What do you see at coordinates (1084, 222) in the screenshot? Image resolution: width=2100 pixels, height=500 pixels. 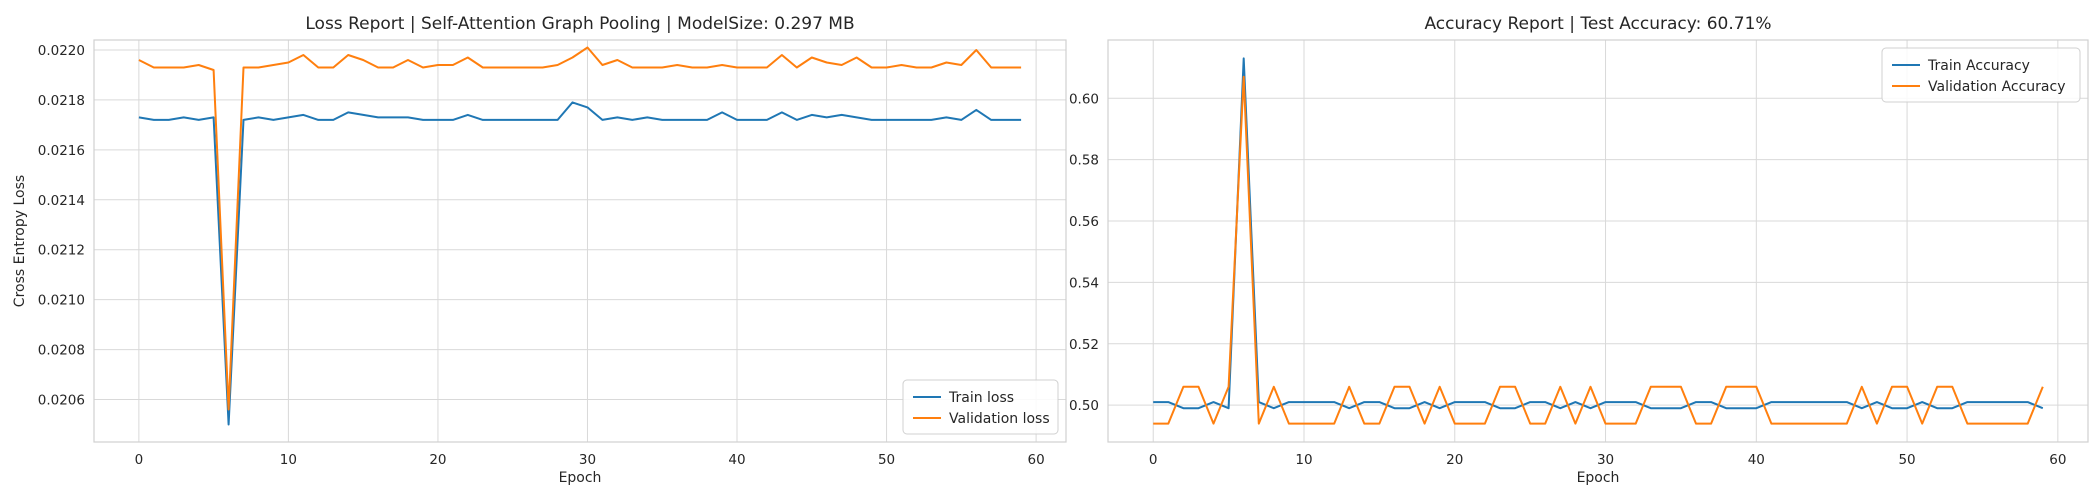 I see `y-tick-label: 0.56` at bounding box center [1084, 222].